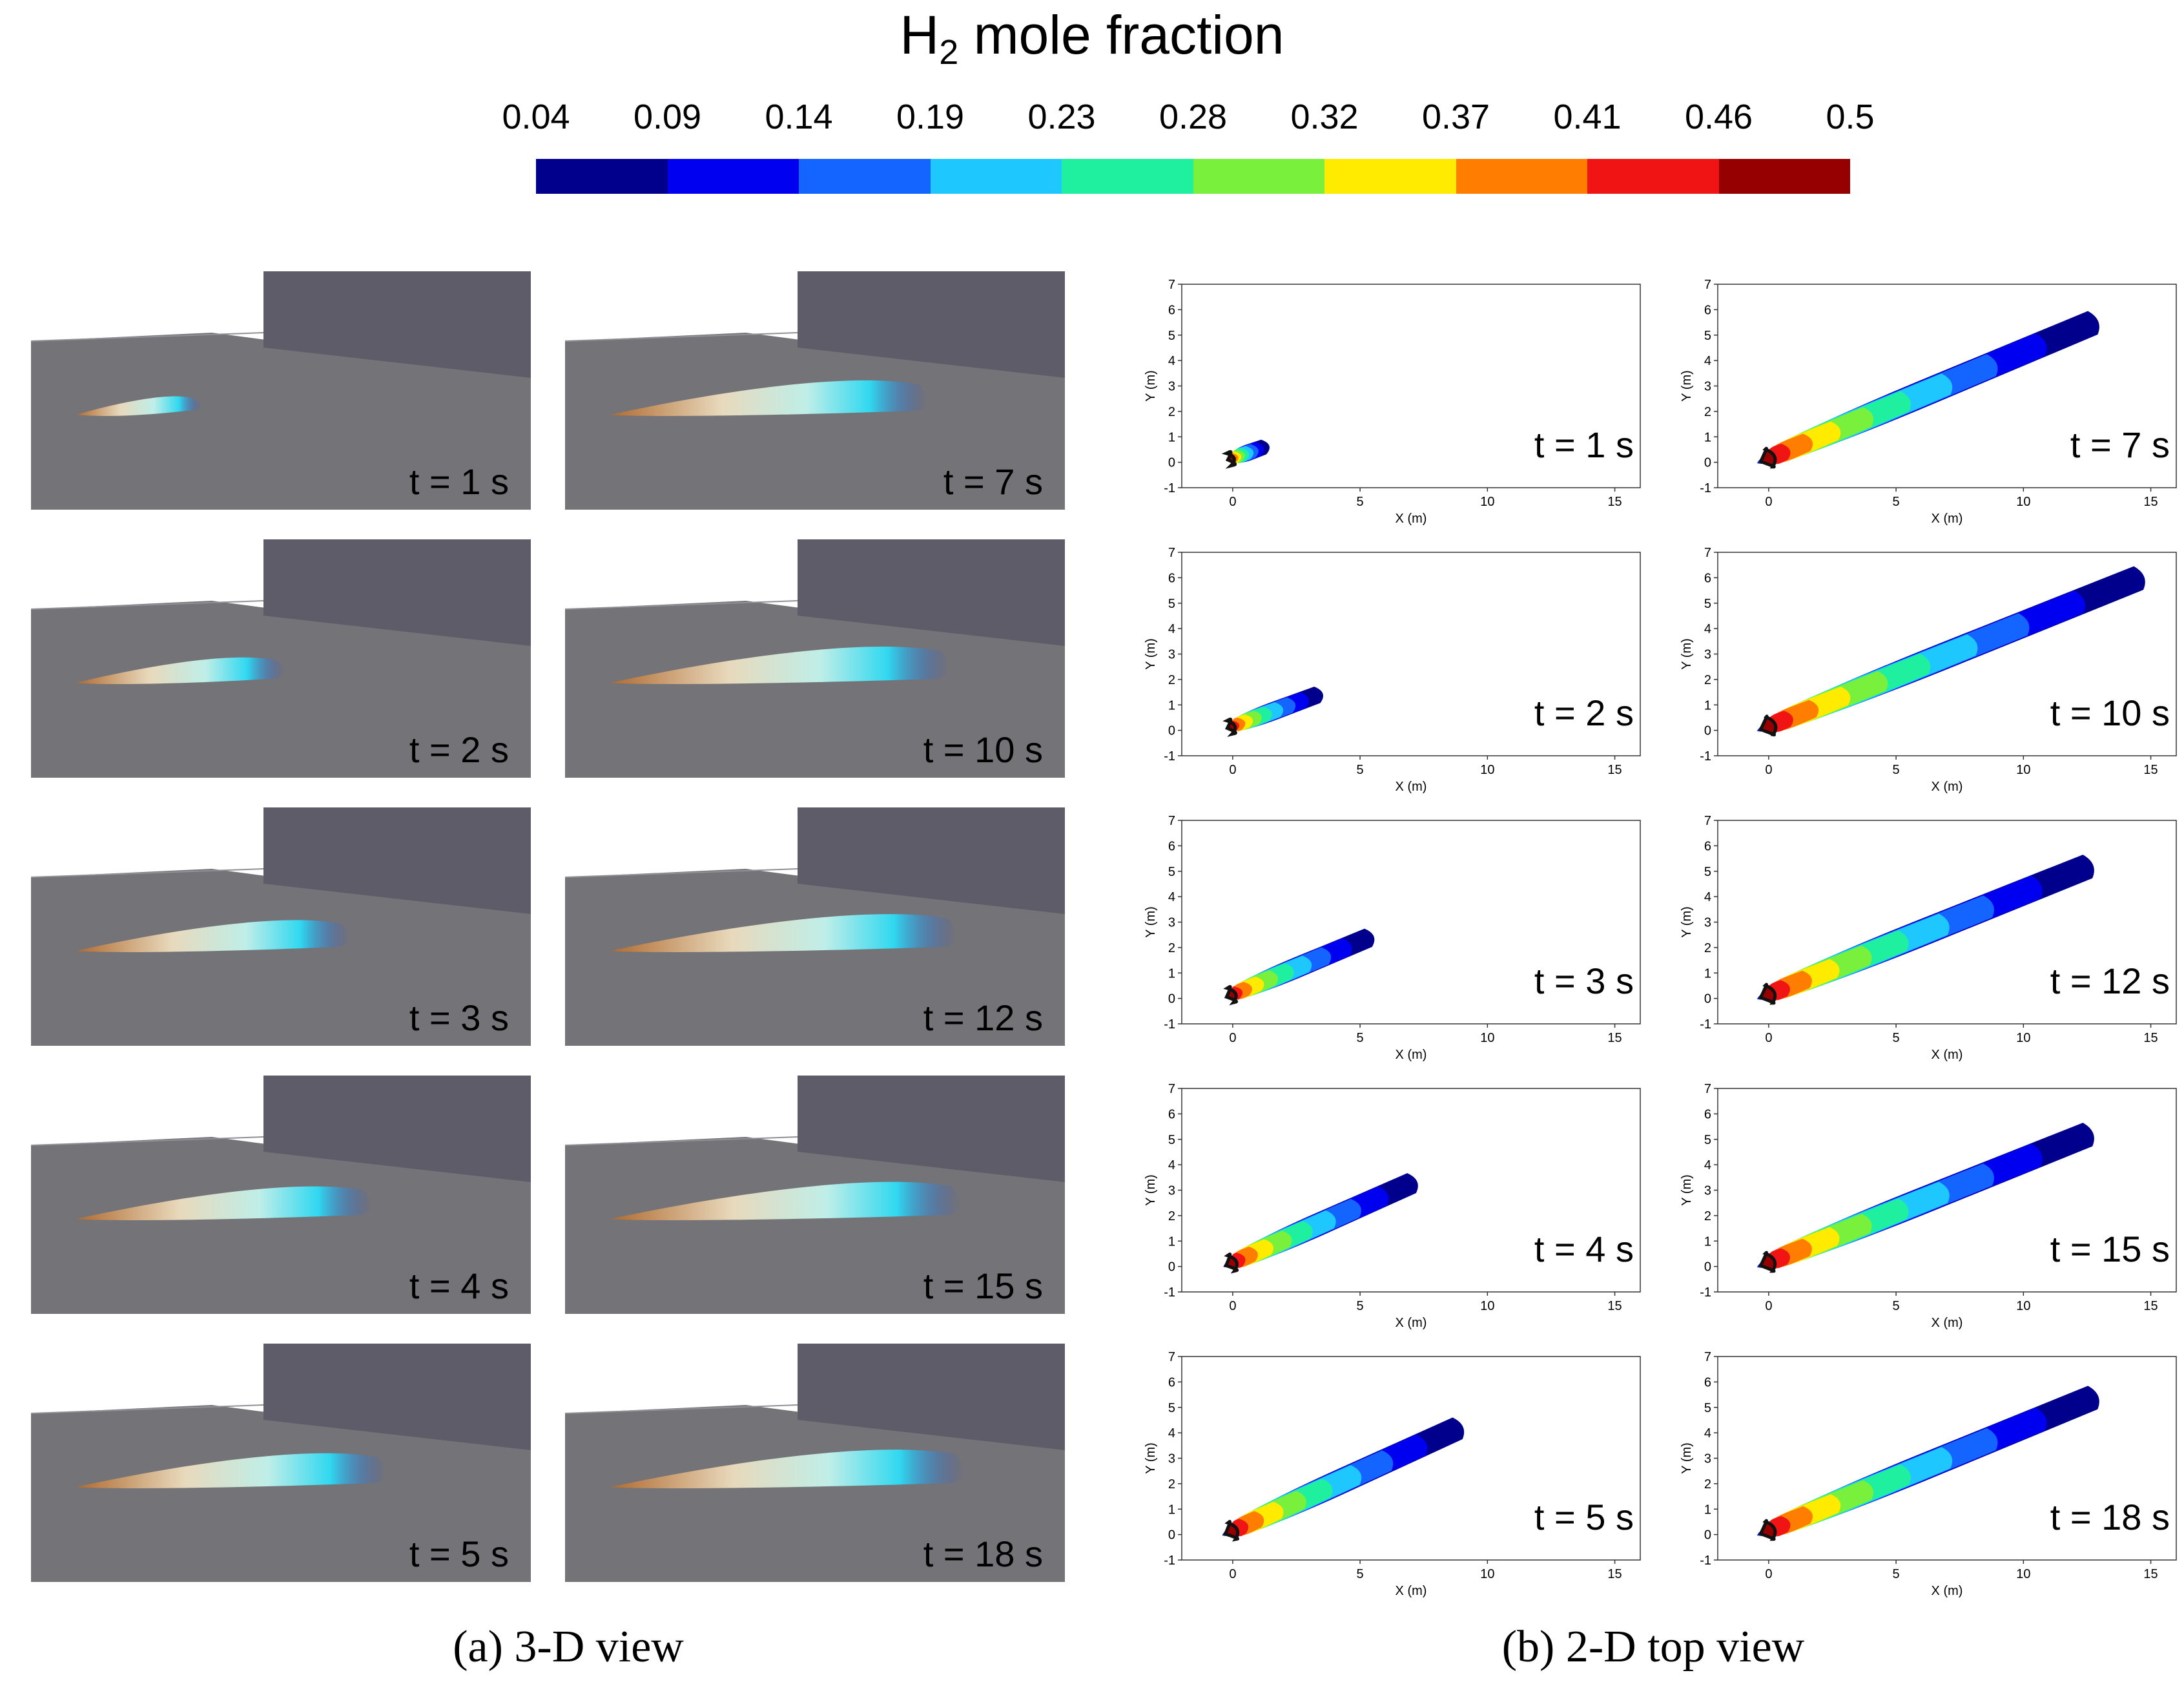 The image size is (2184, 1695). Describe the element at coordinates (1455, 117) in the screenshot. I see `colorbar-tick: 0.37` at that location.